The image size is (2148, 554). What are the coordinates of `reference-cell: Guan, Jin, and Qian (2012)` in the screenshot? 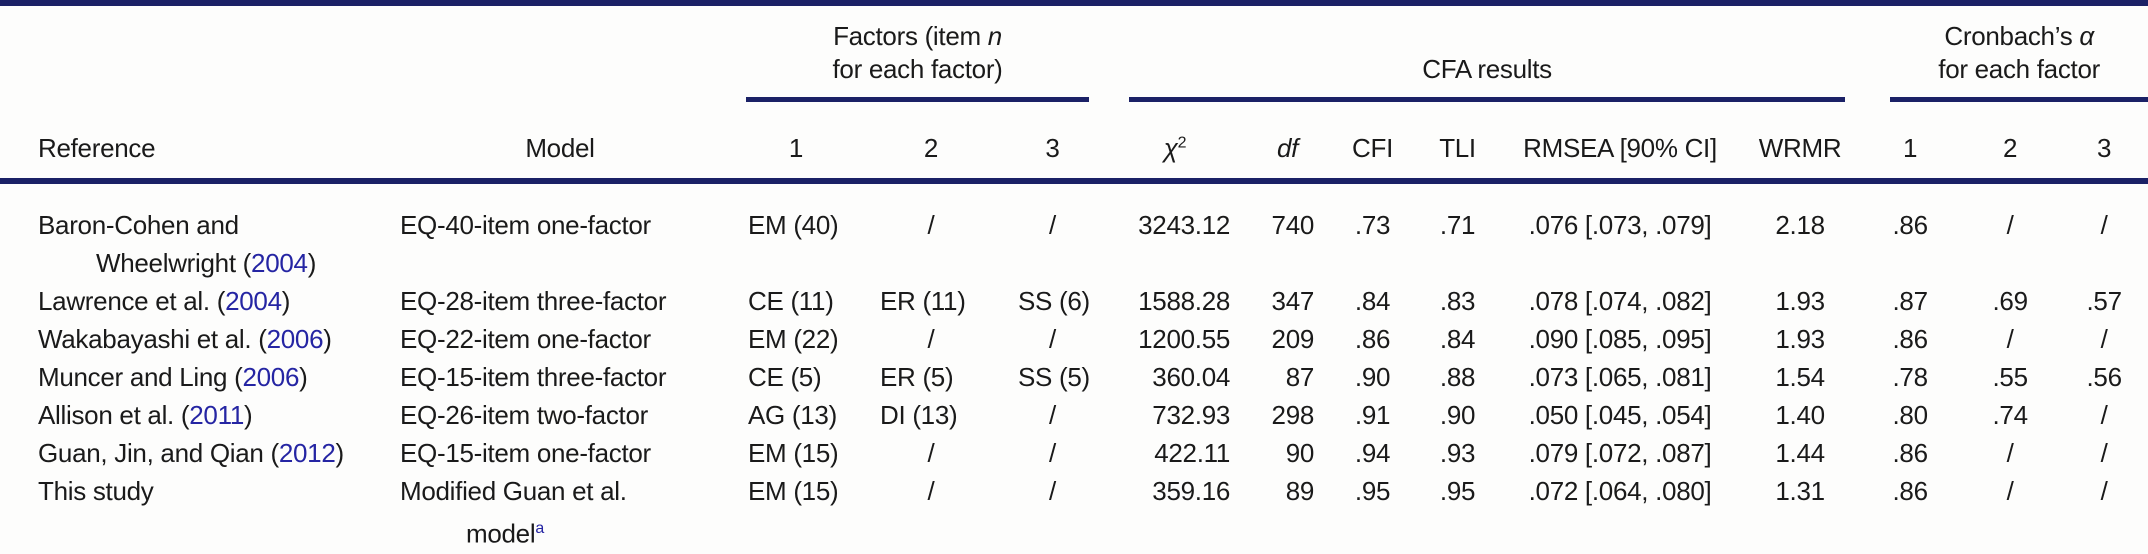 It's located at (195, 453).